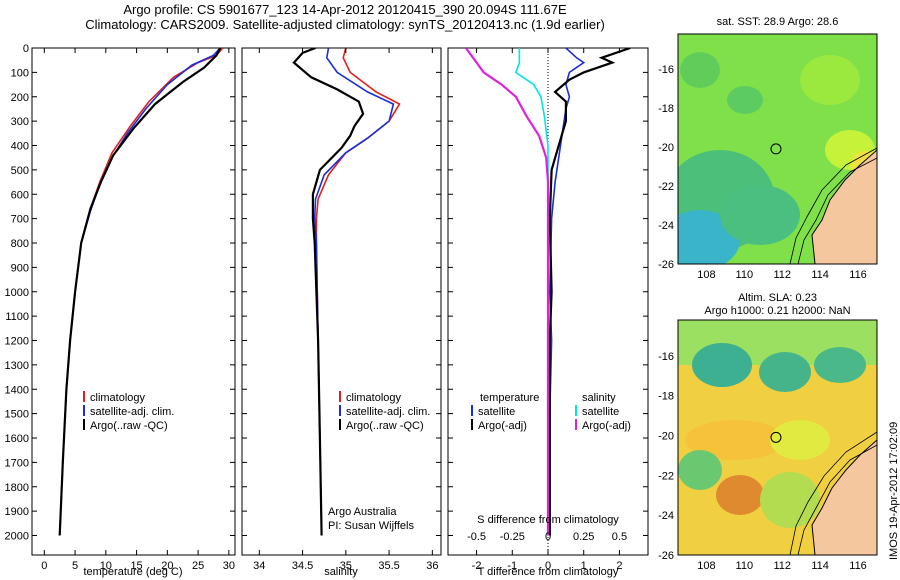 This screenshot has width=900, height=580. I want to click on x-tick-label: 35, so click(346, 566).